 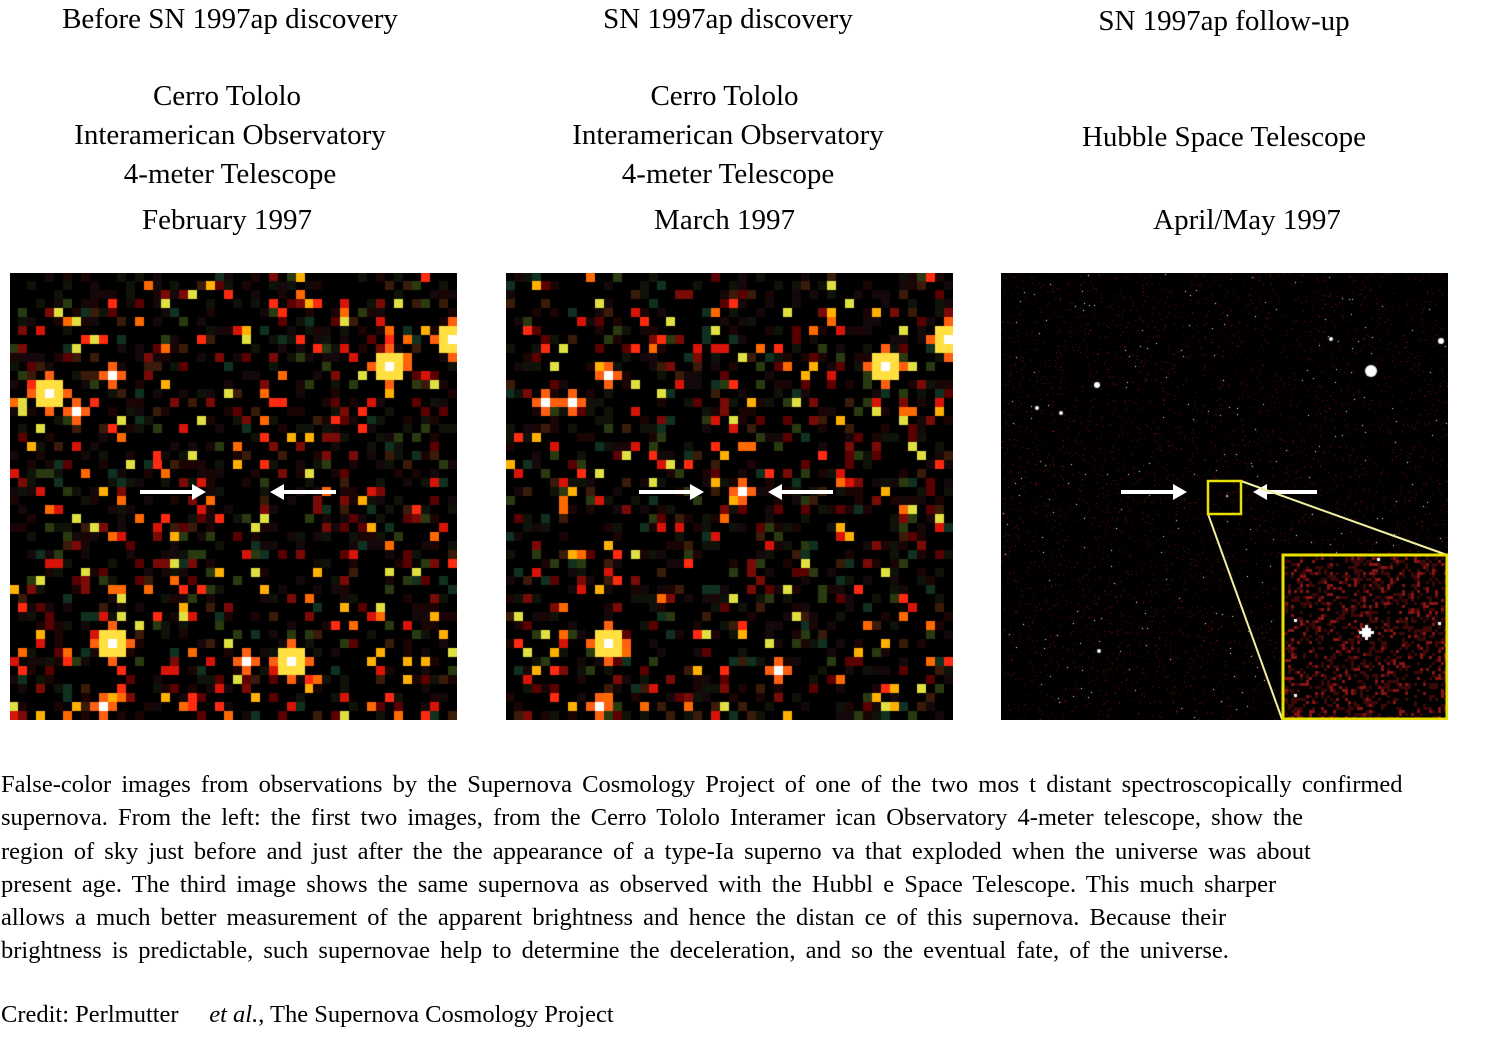 What do you see at coordinates (728, 174) in the screenshot?
I see `panel-2-observatory-line-3: 4-meter Telescope` at bounding box center [728, 174].